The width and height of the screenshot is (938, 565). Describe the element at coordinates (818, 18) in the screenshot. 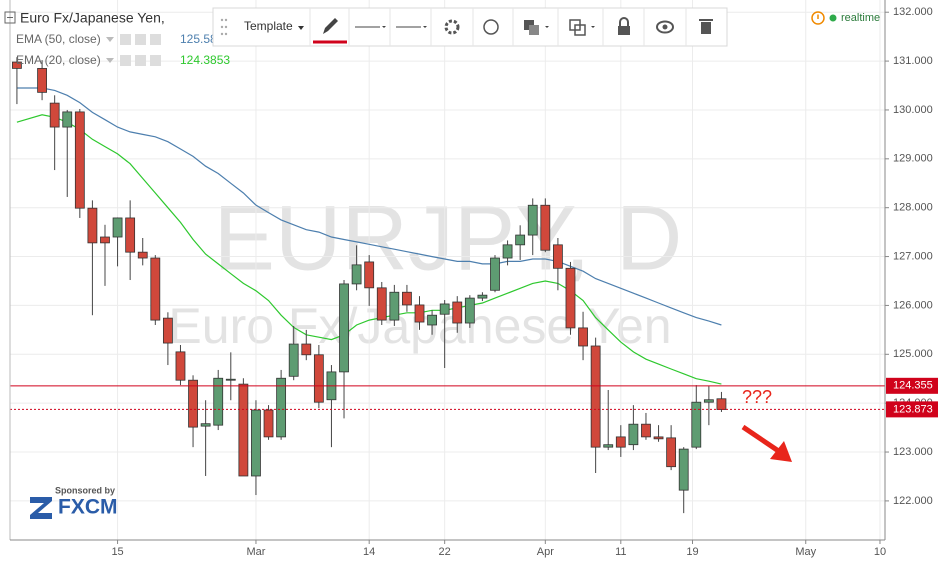

I see `warning-icon` at that location.